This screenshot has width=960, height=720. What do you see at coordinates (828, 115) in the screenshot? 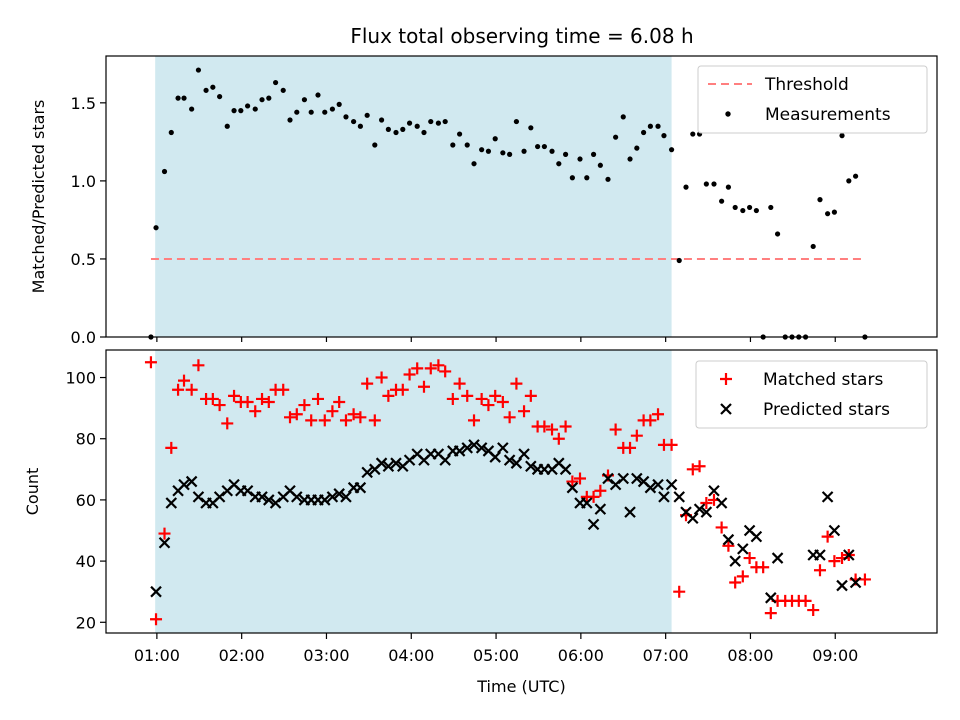
I see `legend-measurements-label: Measurements` at bounding box center [828, 115].